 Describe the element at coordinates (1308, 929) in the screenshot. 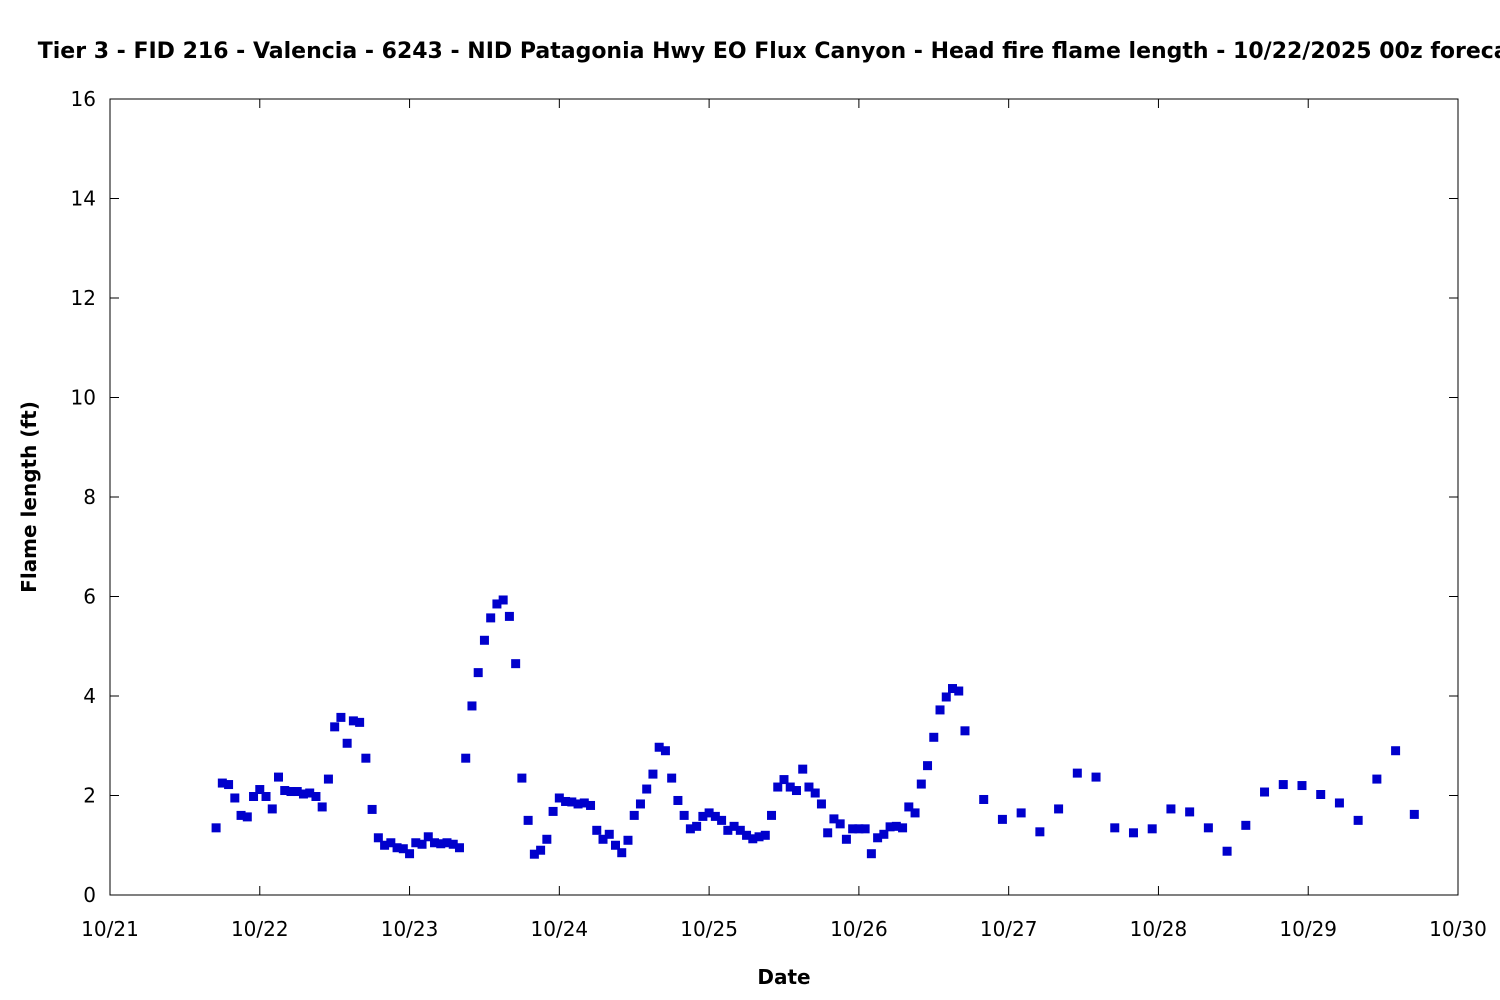

I see `x-tick-label: 10/29` at that location.